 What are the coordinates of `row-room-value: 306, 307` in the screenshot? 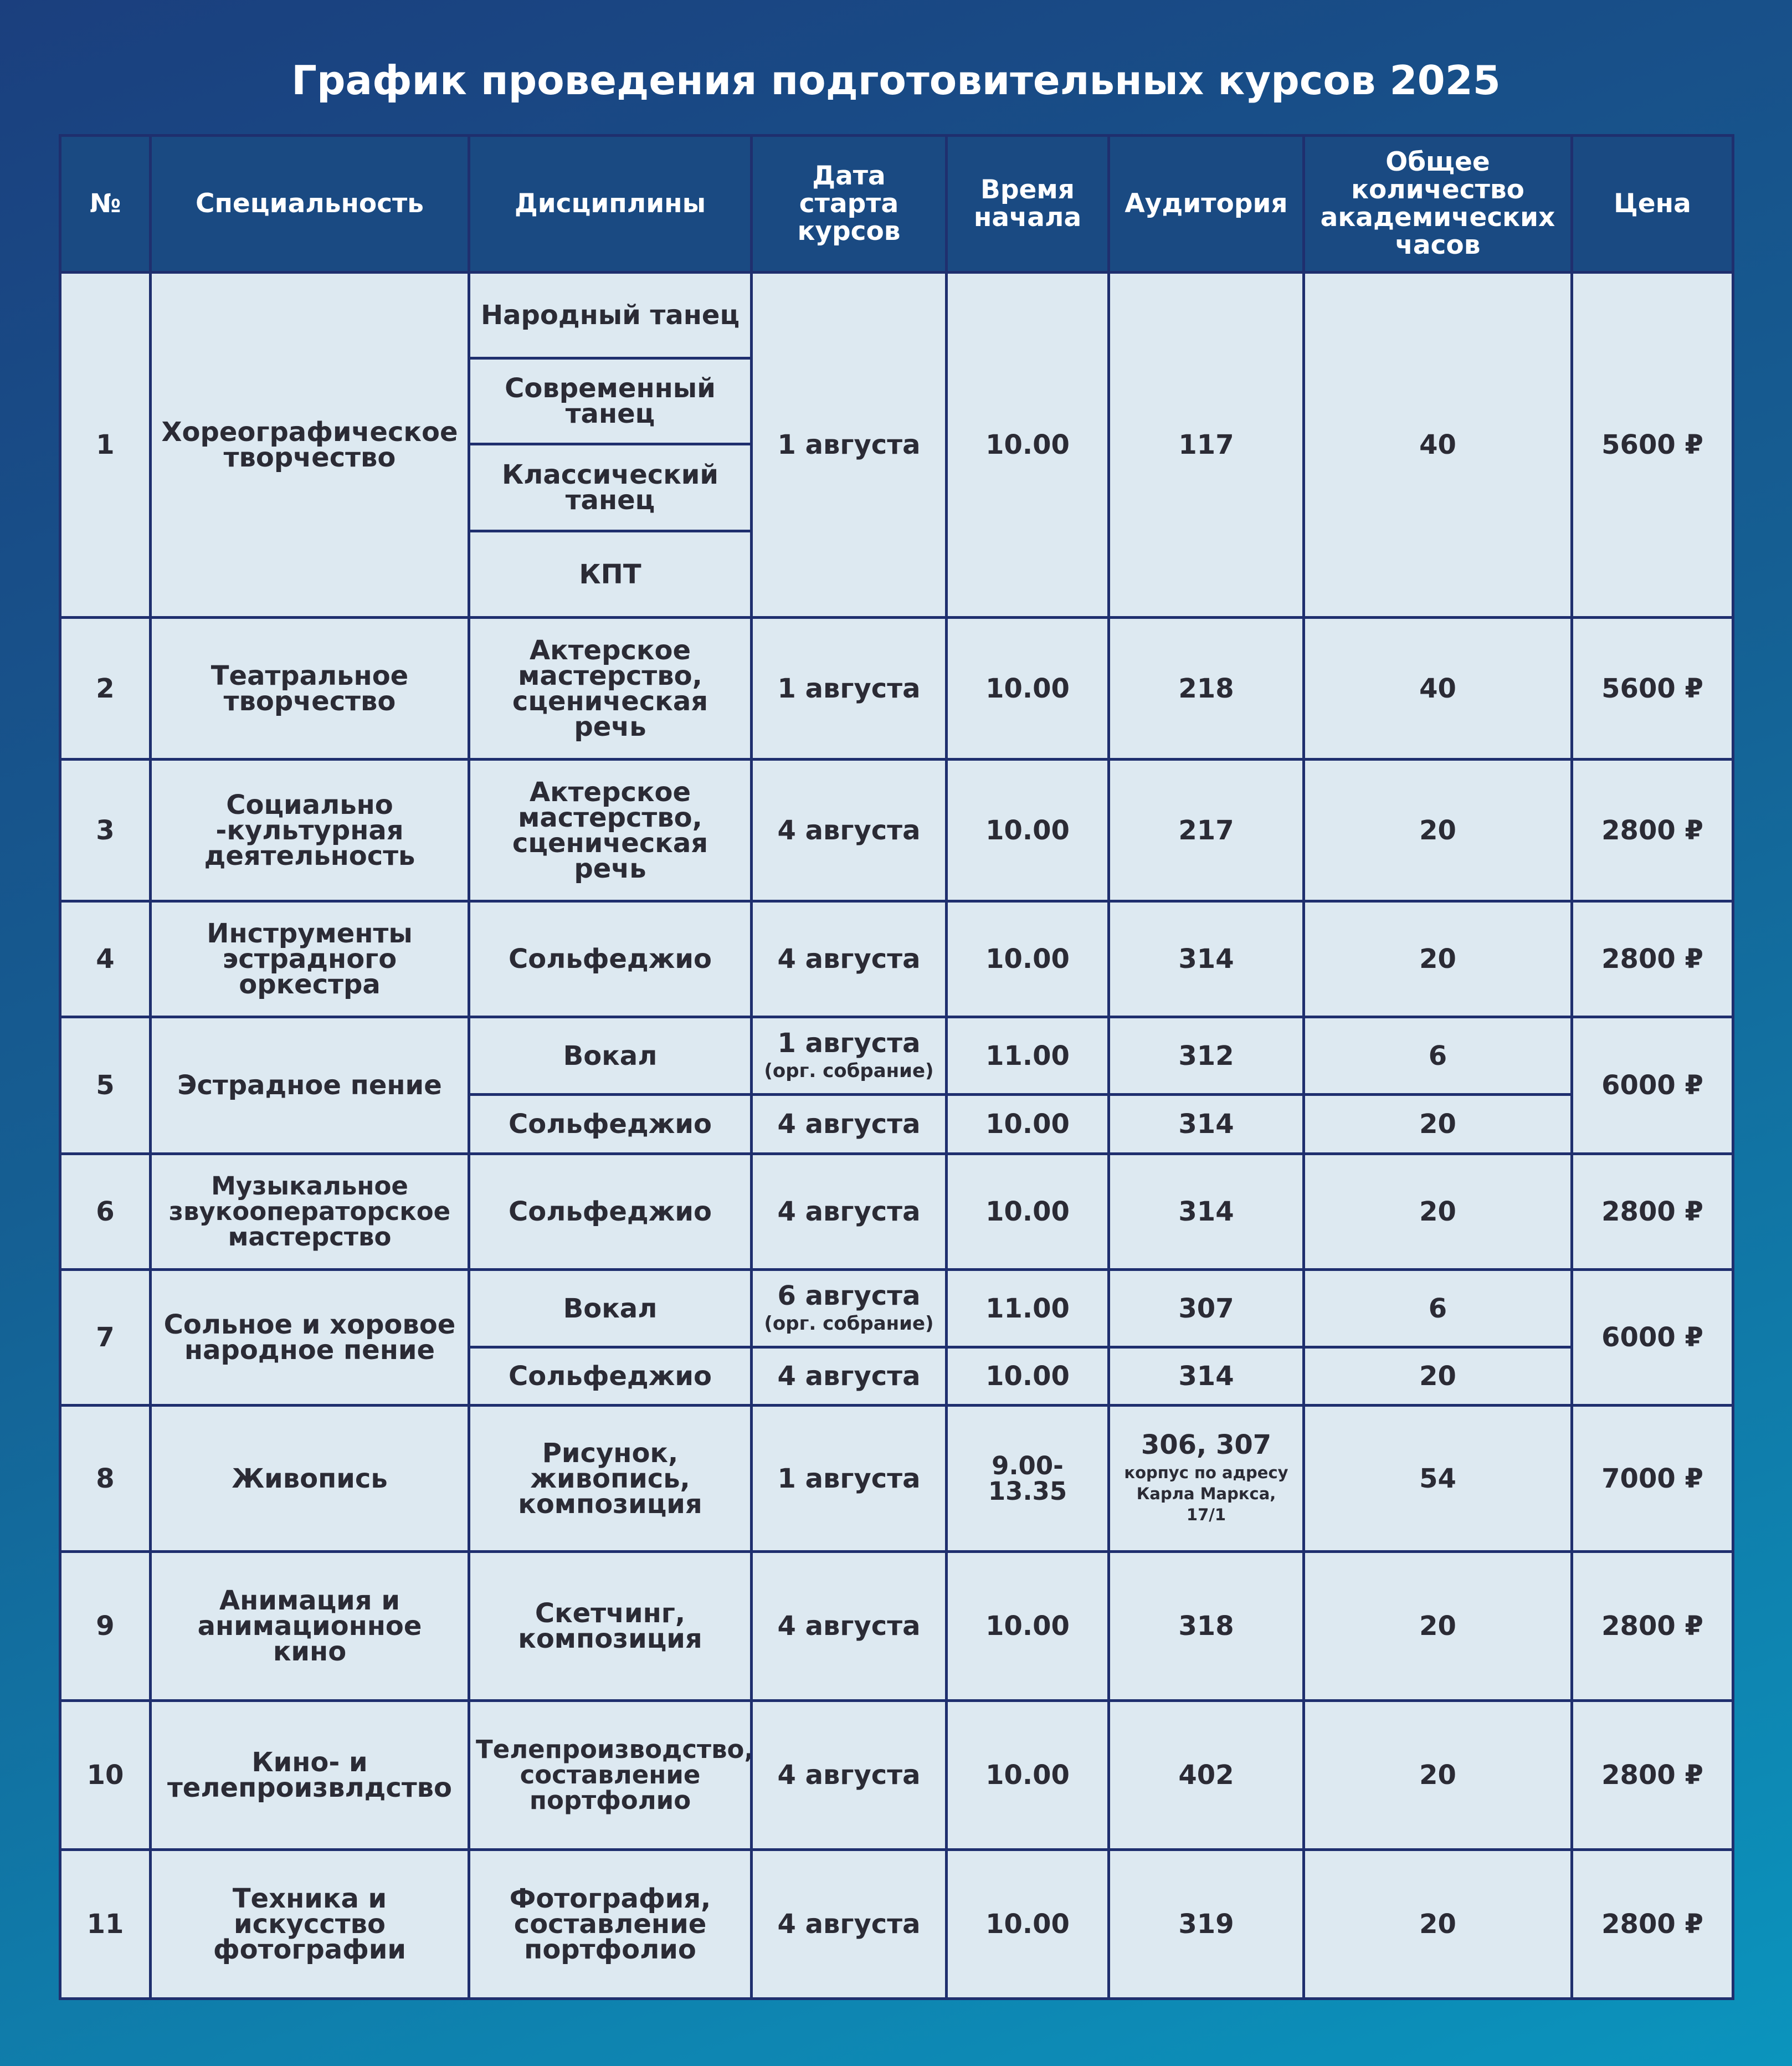 It's located at (1206, 1445).